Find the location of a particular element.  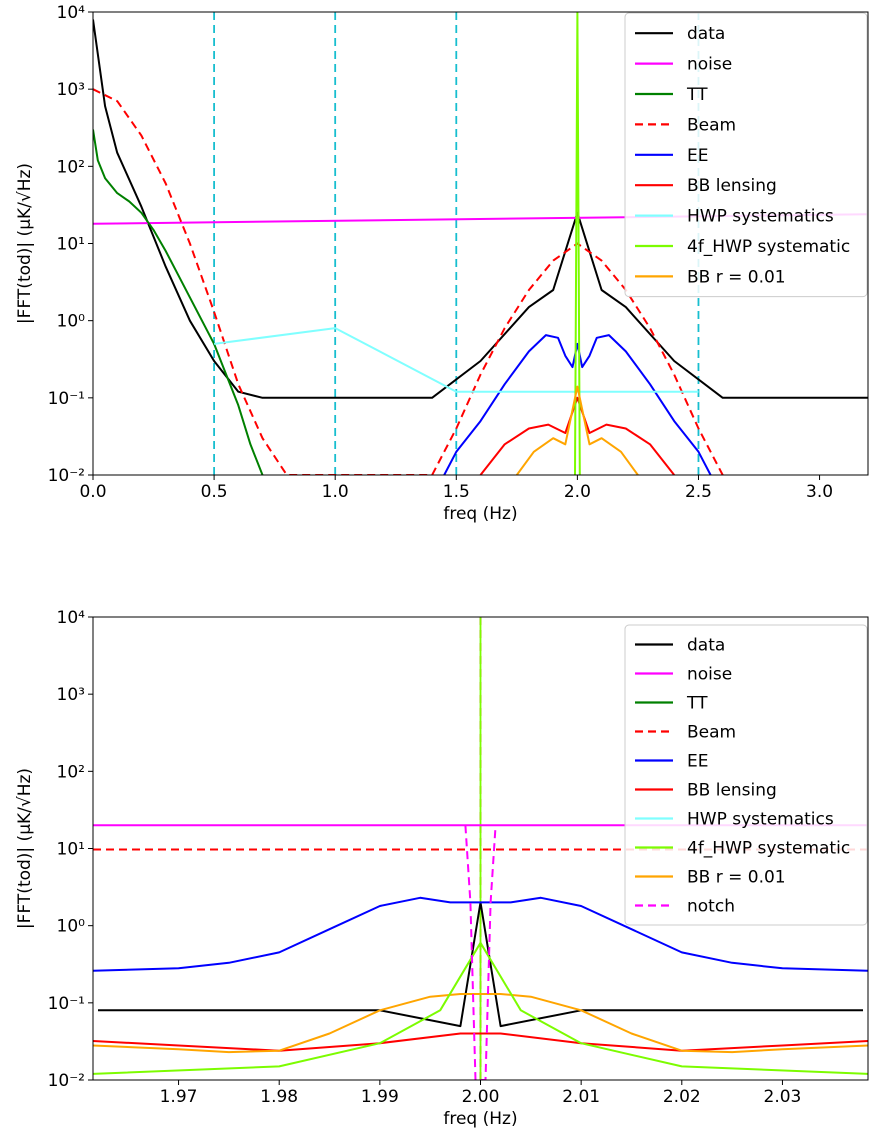

x-tick-label: 1.99 is located at coordinates (380, 1097).